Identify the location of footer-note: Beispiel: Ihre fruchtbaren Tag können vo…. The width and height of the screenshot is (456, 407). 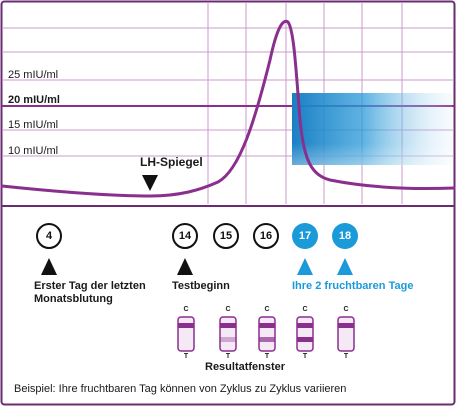
(180, 389).